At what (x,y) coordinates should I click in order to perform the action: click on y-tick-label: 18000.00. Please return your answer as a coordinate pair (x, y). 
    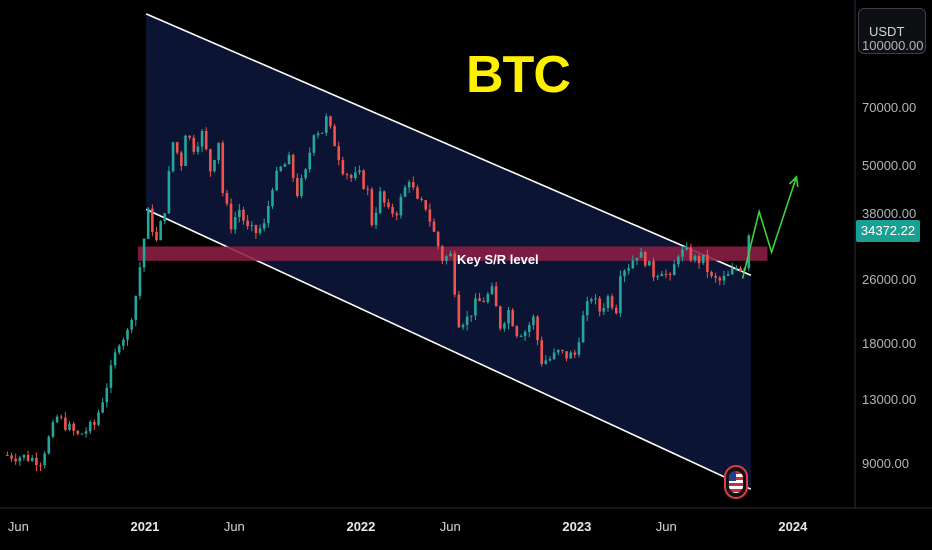
    Looking at the image, I should click on (889, 343).